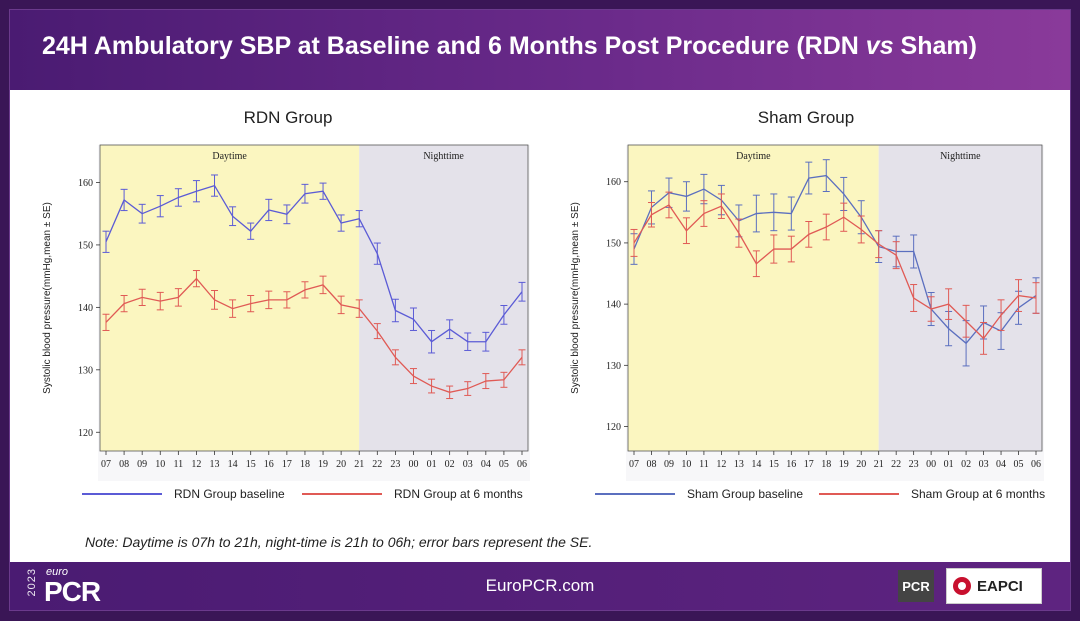 The image size is (1080, 621). What do you see at coordinates (57, 572) in the screenshot?
I see `logo-euro: euro` at bounding box center [57, 572].